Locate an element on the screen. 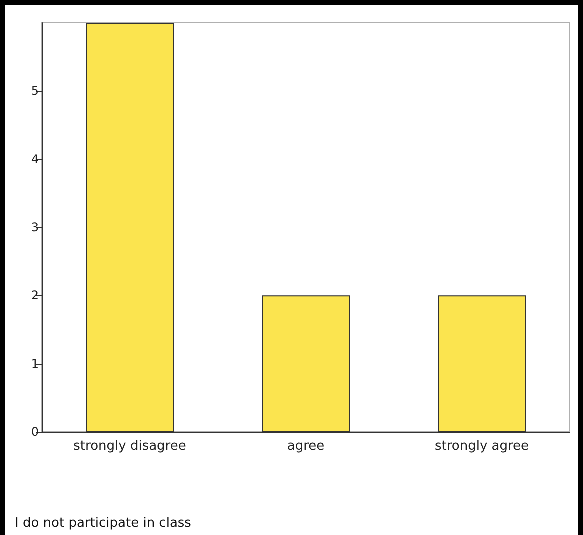  x-tick-label: agree is located at coordinates (306, 446).